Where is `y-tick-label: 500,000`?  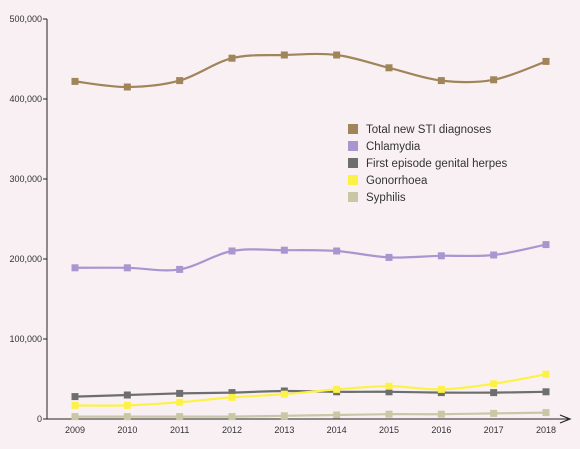 y-tick-label: 500,000 is located at coordinates (25, 19).